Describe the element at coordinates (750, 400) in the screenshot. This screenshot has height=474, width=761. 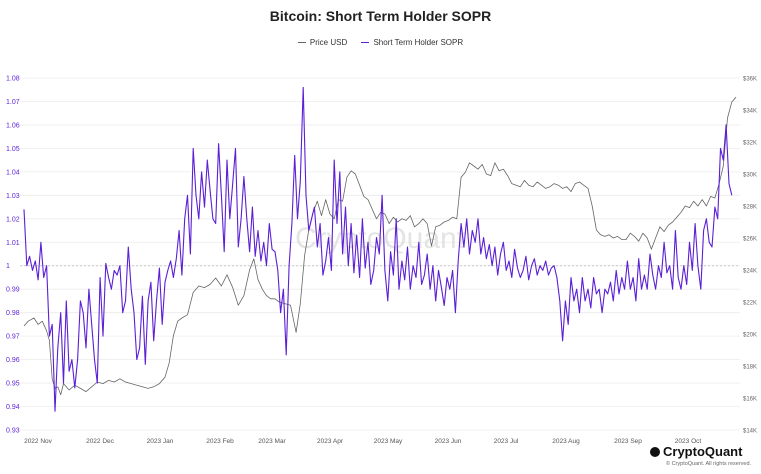
I see `right-tick-label: $16K` at that location.